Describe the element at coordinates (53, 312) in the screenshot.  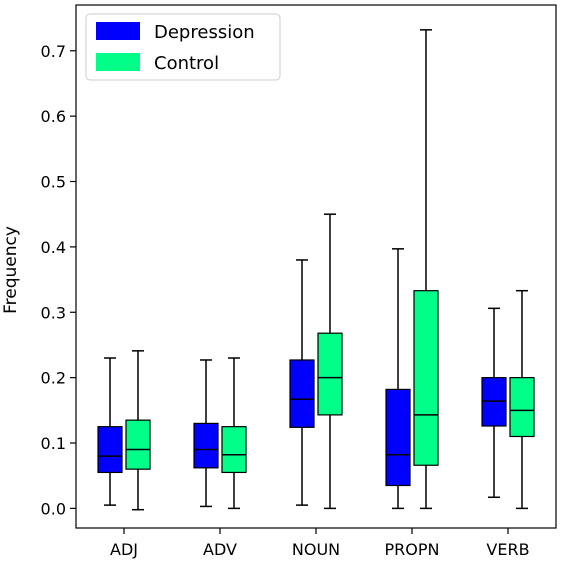
I see `y-tick-label: 0.3` at that location.